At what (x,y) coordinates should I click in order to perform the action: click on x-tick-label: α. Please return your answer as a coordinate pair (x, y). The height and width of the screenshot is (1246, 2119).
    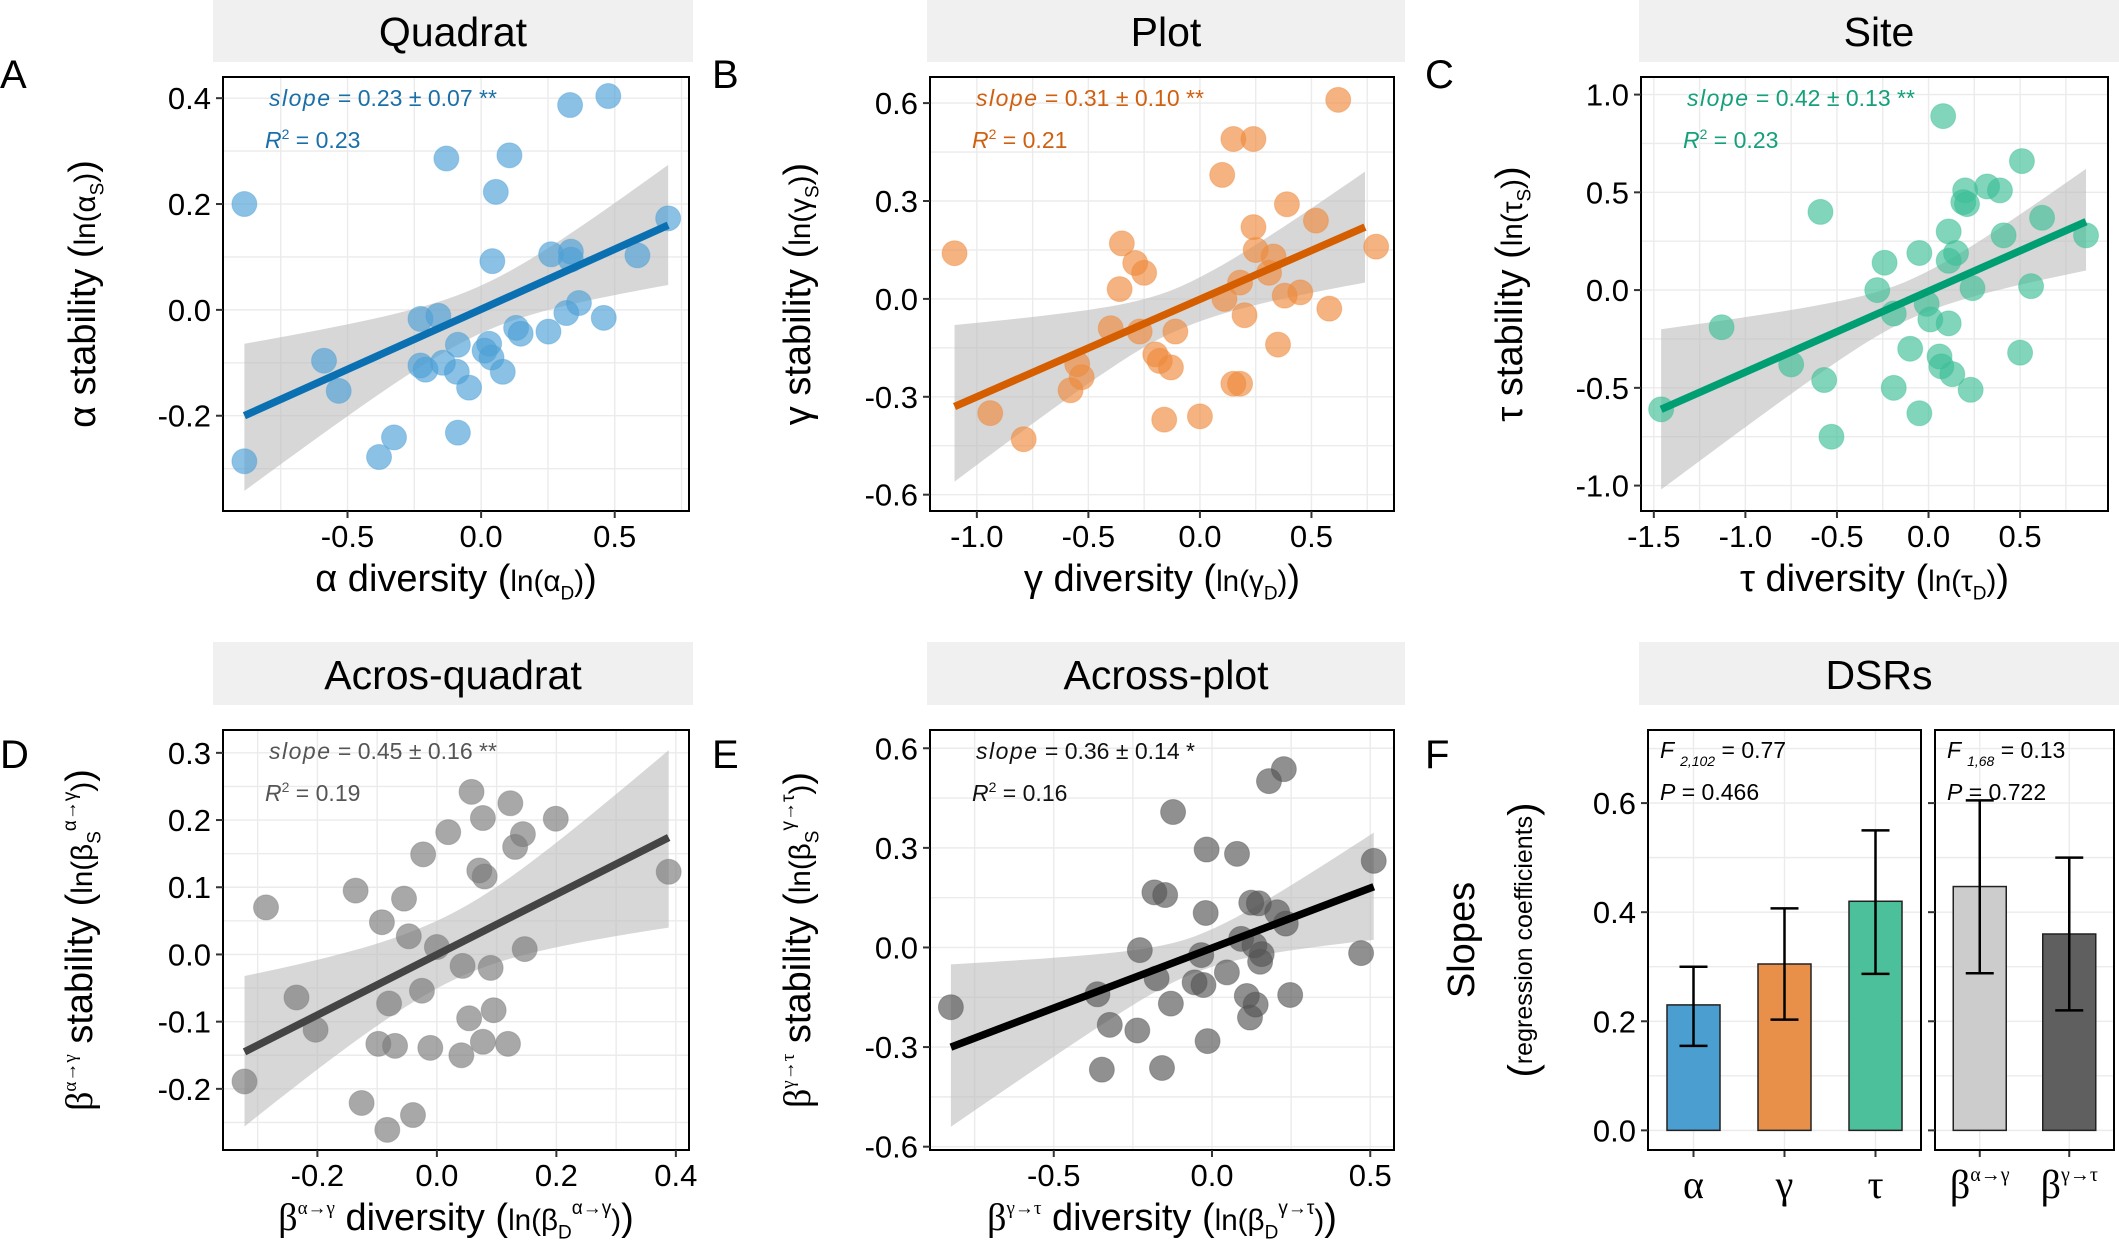
    Looking at the image, I should click on (1693, 1184).